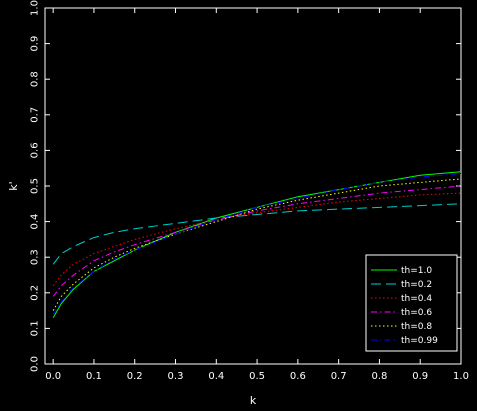 The width and height of the screenshot is (477, 411). I want to click on y-tick-label: 0.8, so click(35, 79).